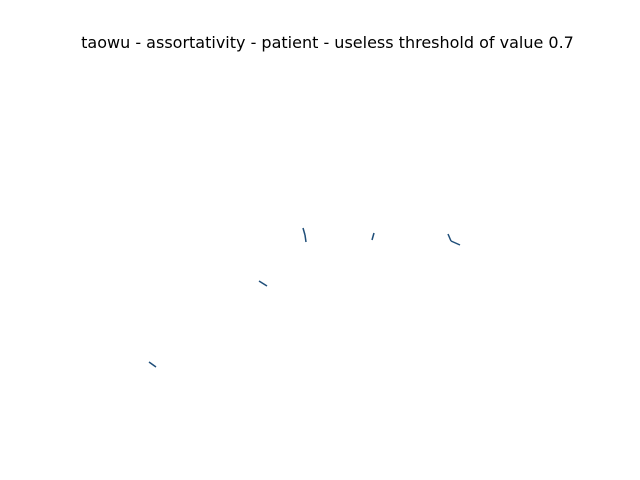  I want to click on graph-edges, so click(304, 297).